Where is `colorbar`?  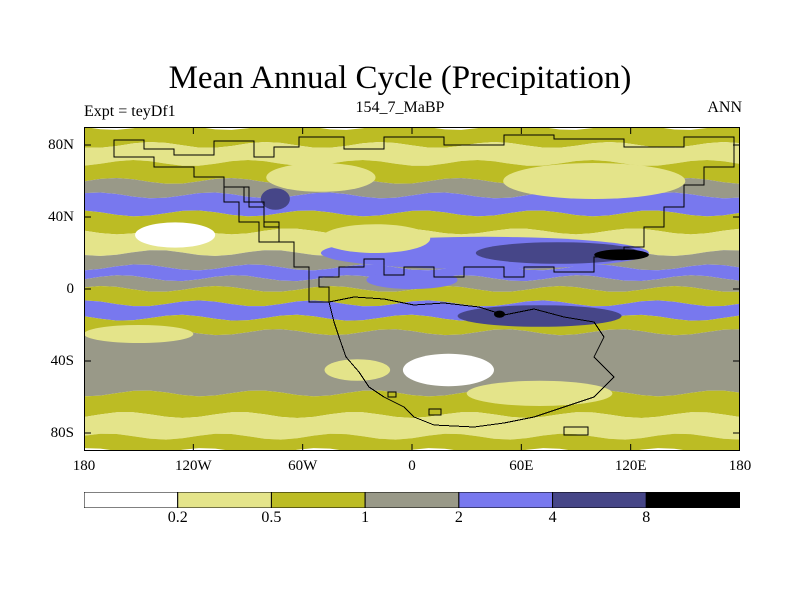 colorbar is located at coordinates (412, 500).